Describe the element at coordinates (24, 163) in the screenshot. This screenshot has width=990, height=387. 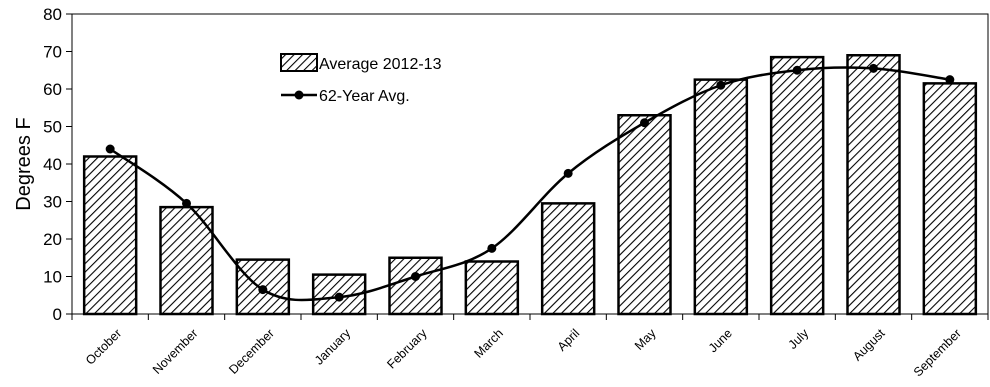
I see `y-axis-title: Degrees F` at that location.